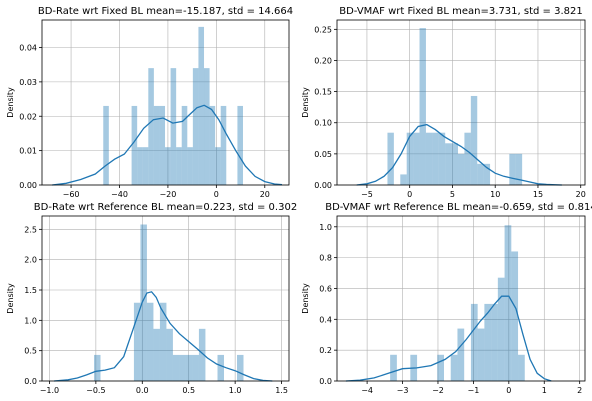 Image resolution: width=592 pixels, height=401 pixels. Describe the element at coordinates (323, 60) in the screenshot. I see `y-tick-label: 0.20` at that location.